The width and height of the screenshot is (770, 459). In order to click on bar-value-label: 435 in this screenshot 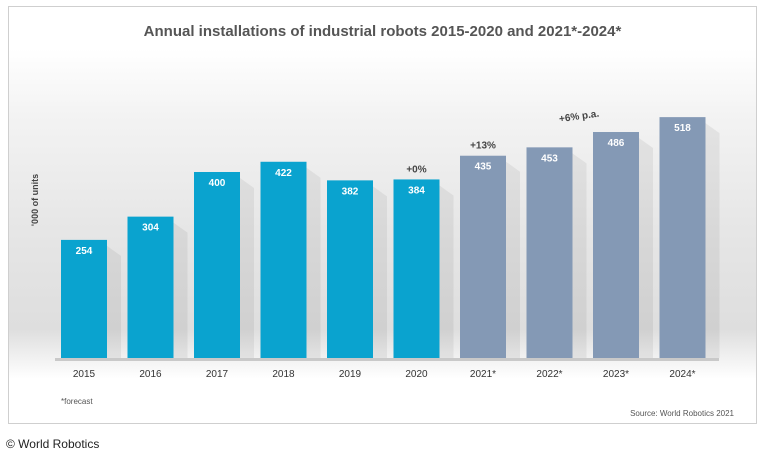, I will do `click(483, 167)`.